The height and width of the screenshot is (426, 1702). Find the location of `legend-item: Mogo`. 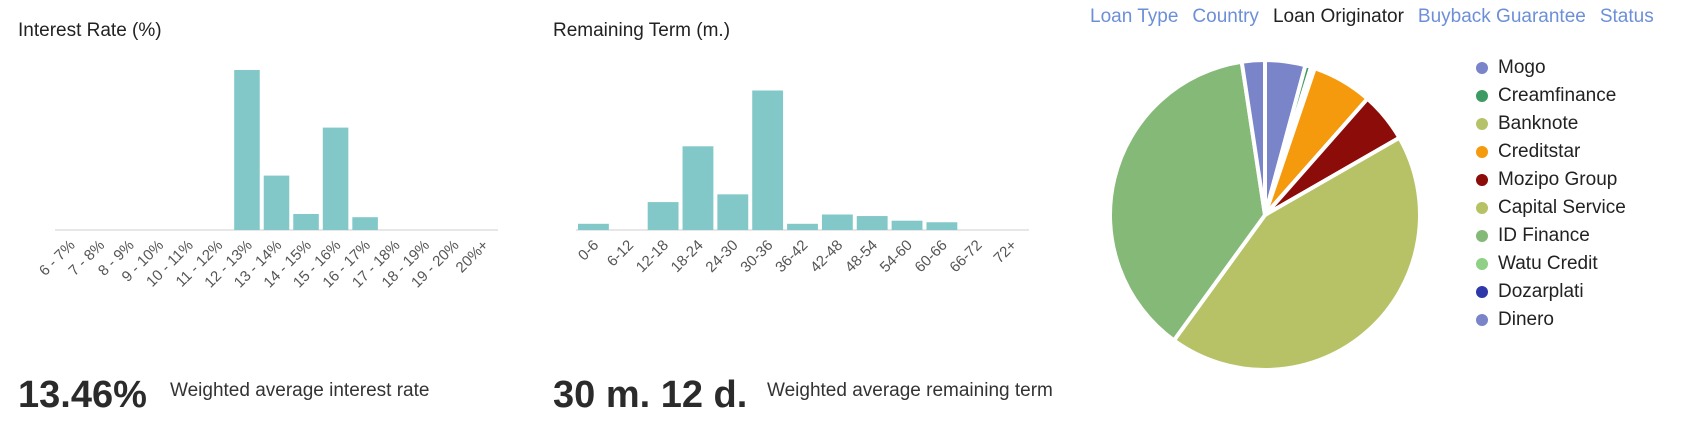

legend-item: Mogo is located at coordinates (1551, 68).